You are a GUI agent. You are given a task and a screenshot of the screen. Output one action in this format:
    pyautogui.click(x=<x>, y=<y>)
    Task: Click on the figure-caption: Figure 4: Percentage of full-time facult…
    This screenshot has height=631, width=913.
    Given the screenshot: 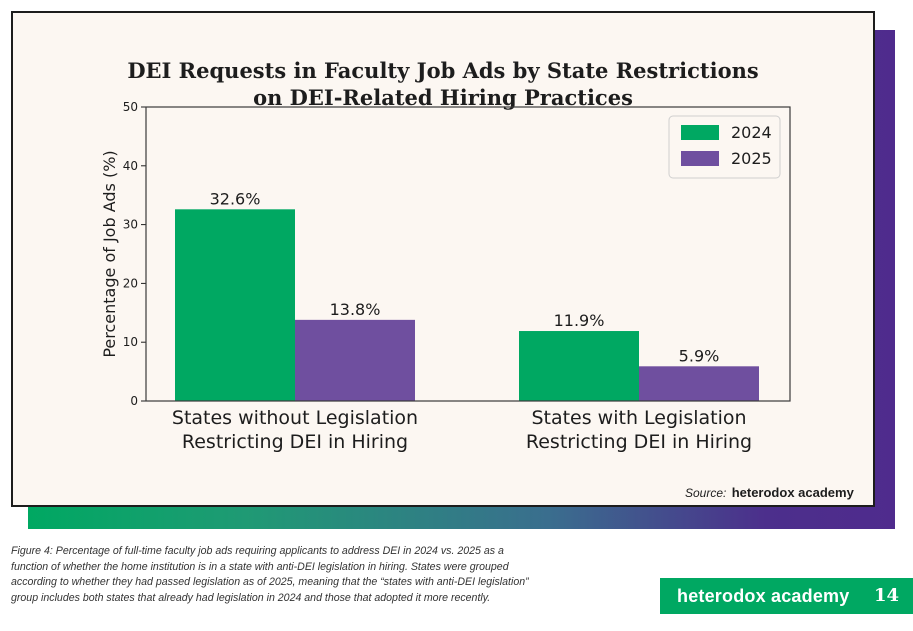 What is the action you would take?
    pyautogui.click(x=327, y=575)
    